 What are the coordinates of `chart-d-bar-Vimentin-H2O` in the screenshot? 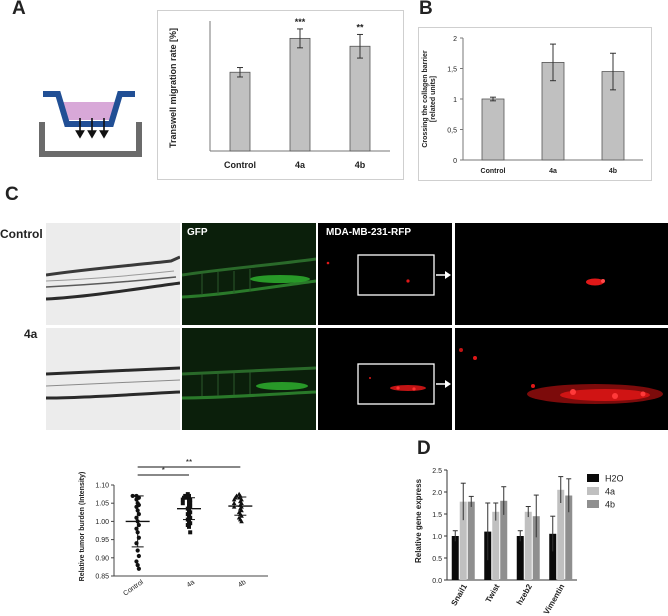 It's located at (553, 556).